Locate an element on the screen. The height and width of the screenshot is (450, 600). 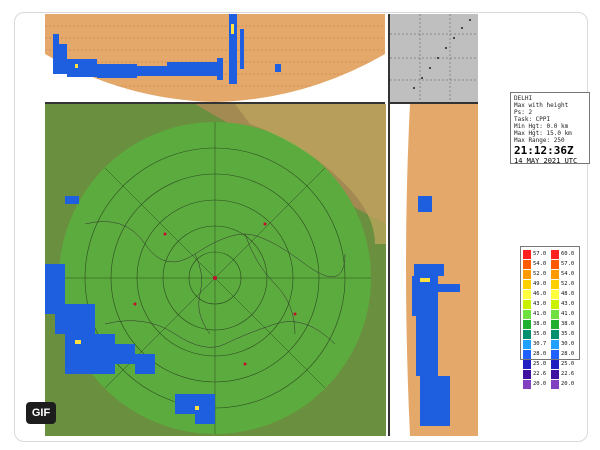
legend-value-left: 38.0 is located at coordinates (540, 324).